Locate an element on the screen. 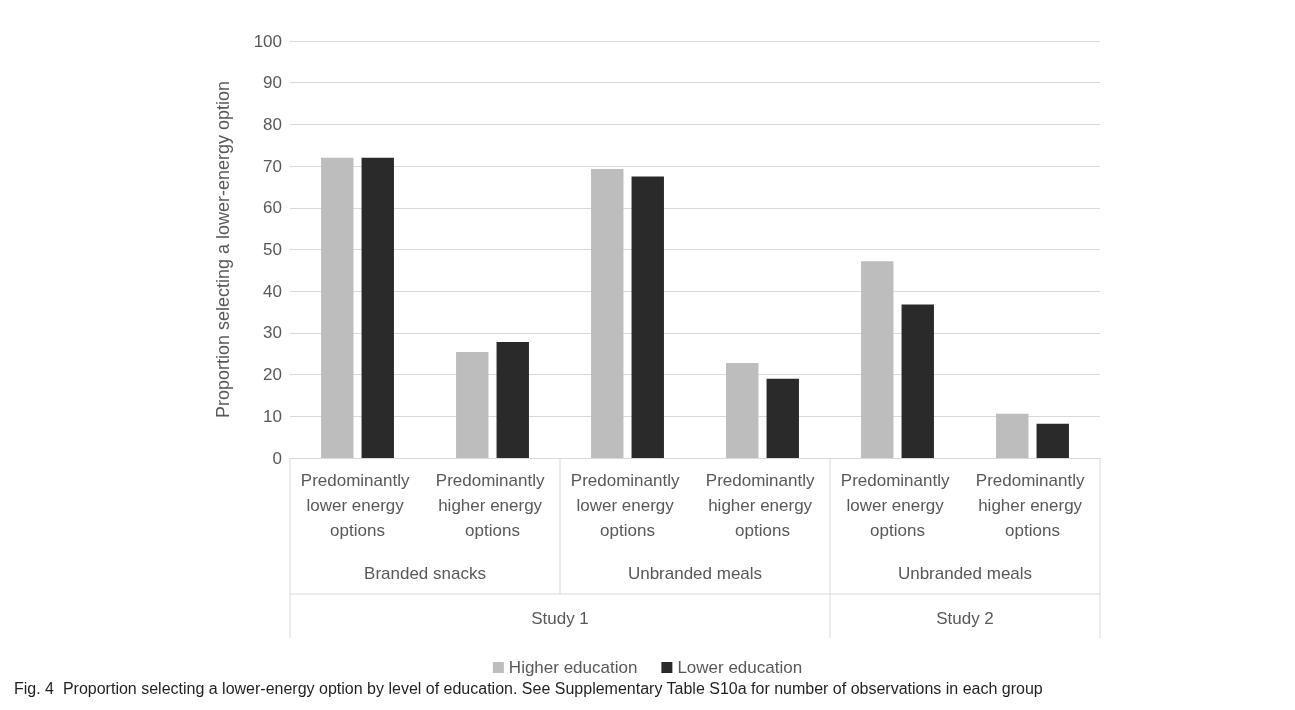 The width and height of the screenshot is (1295, 710). y-tick-label: 20 is located at coordinates (272, 375).